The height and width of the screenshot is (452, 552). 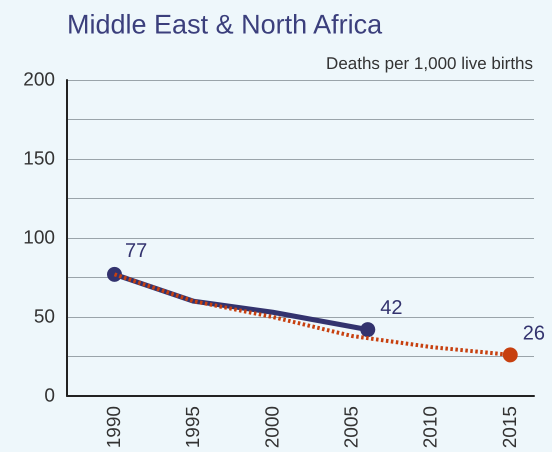 I want to click on data-label: 26, so click(x=534, y=333).